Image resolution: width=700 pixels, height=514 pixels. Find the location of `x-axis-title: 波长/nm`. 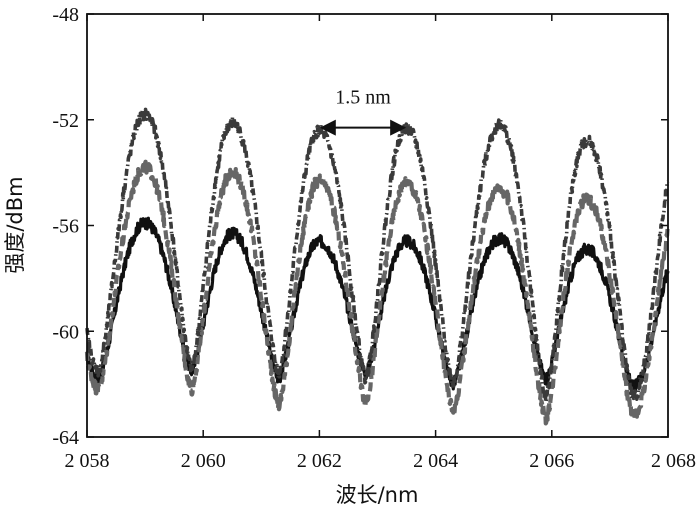

x-axis-title: 波长/nm is located at coordinates (377, 495).